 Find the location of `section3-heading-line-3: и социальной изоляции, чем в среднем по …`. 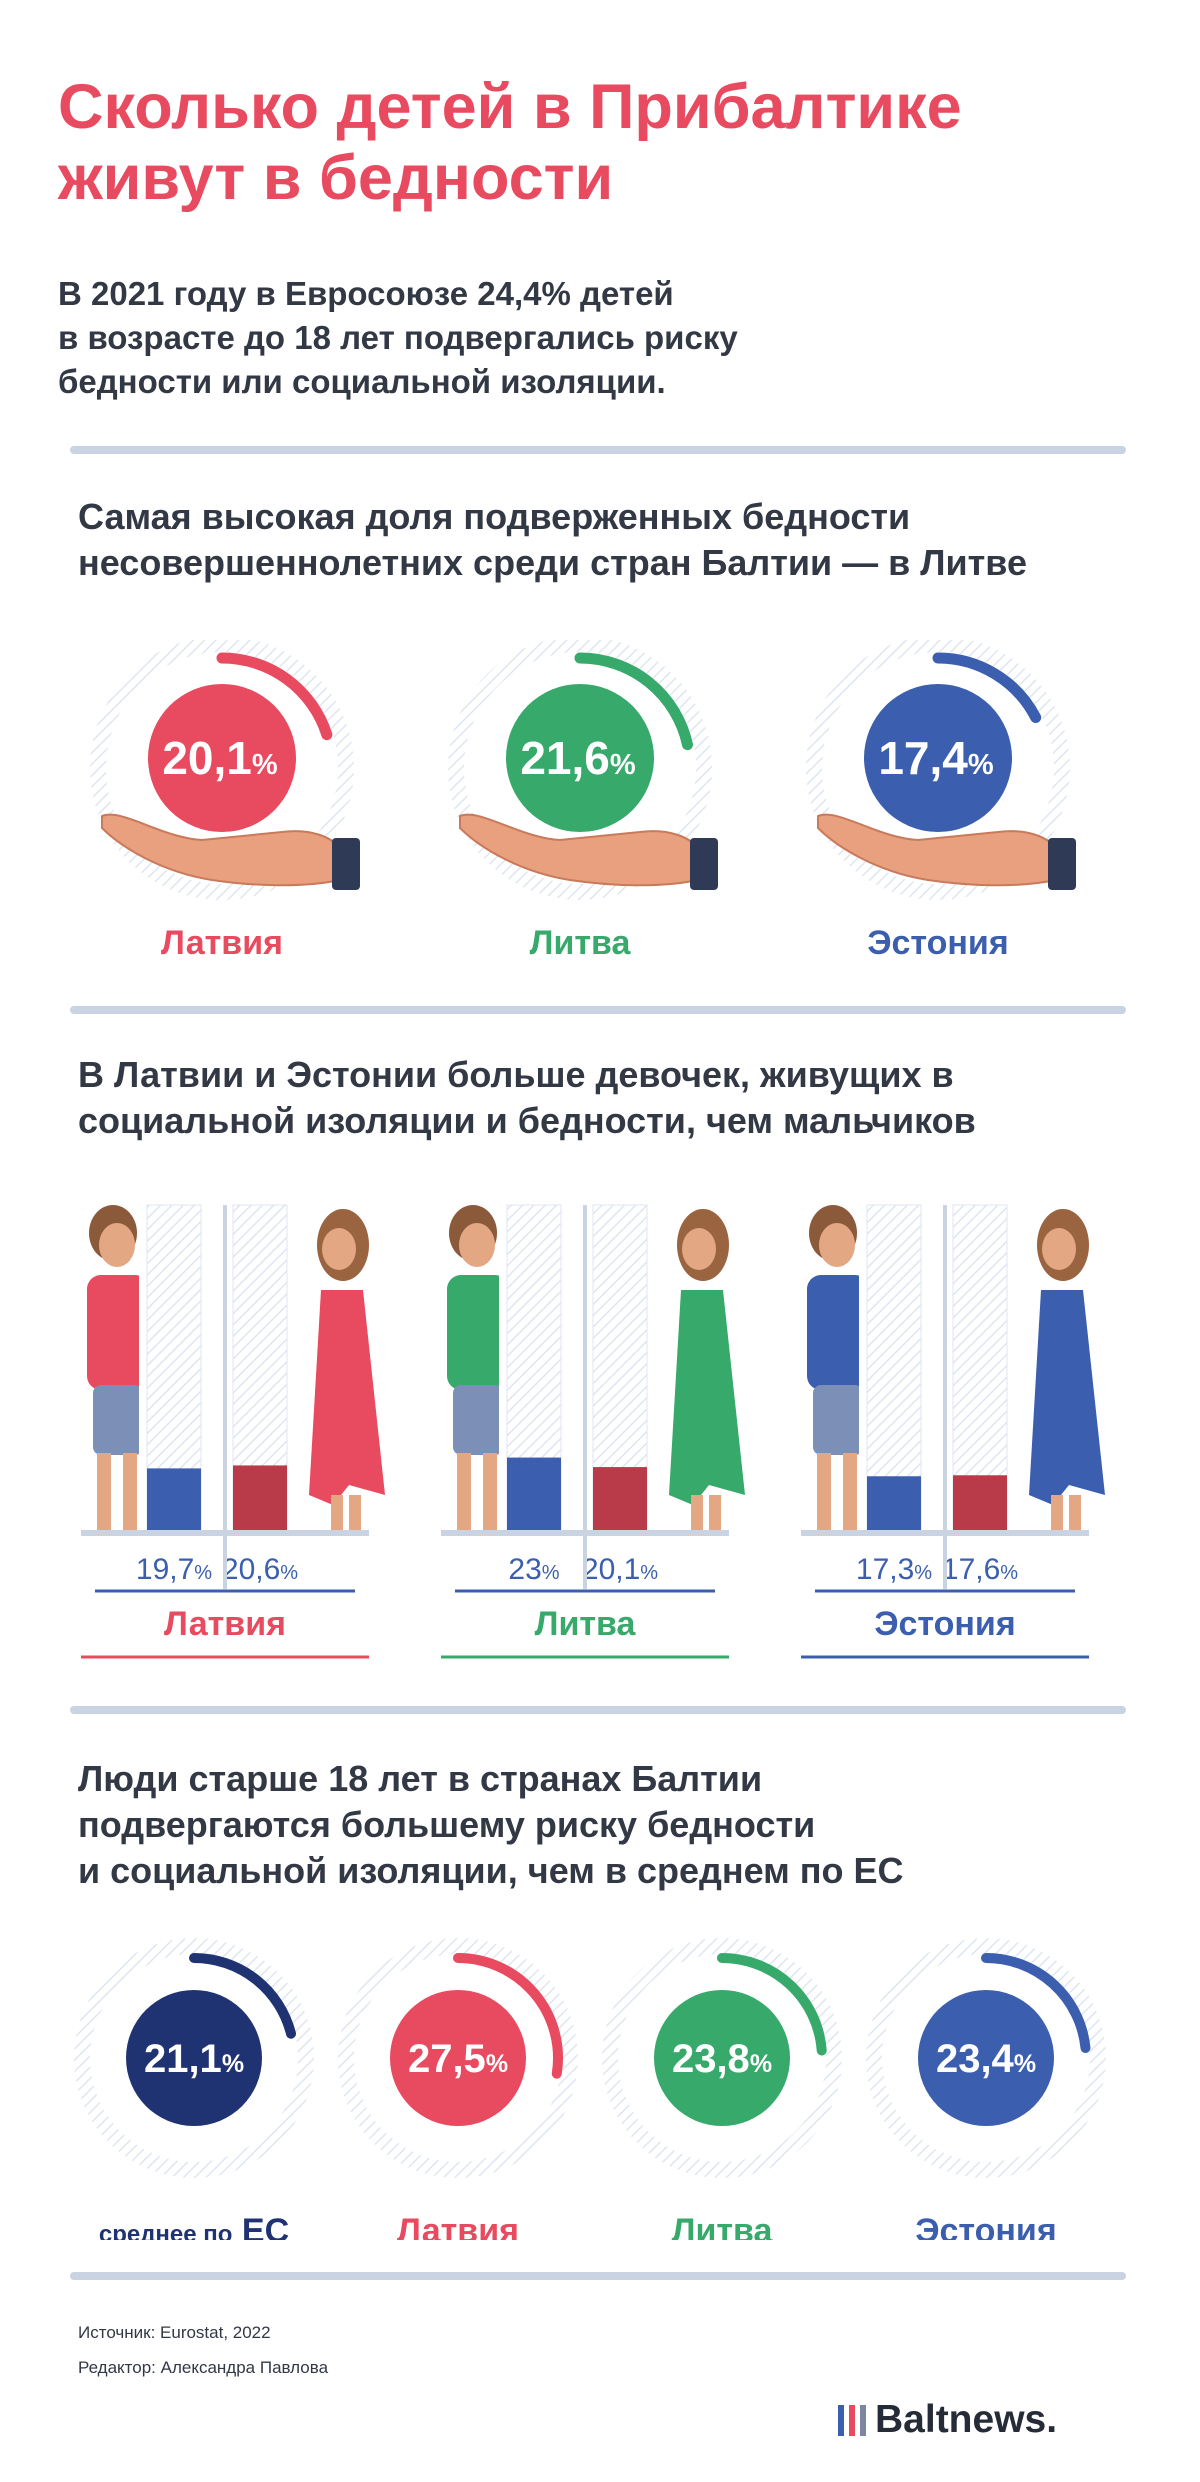

section3-heading-line-3: и социальной изоляции, чем в среднем по … is located at coordinates (491, 1870).